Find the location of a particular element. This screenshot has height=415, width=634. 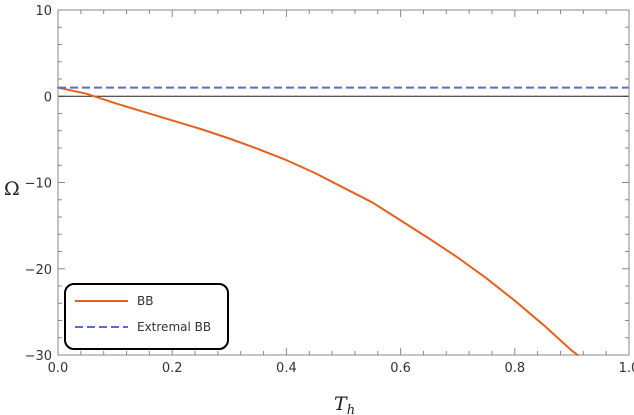

legend: BB Extremal BB is located at coordinates (146, 316).